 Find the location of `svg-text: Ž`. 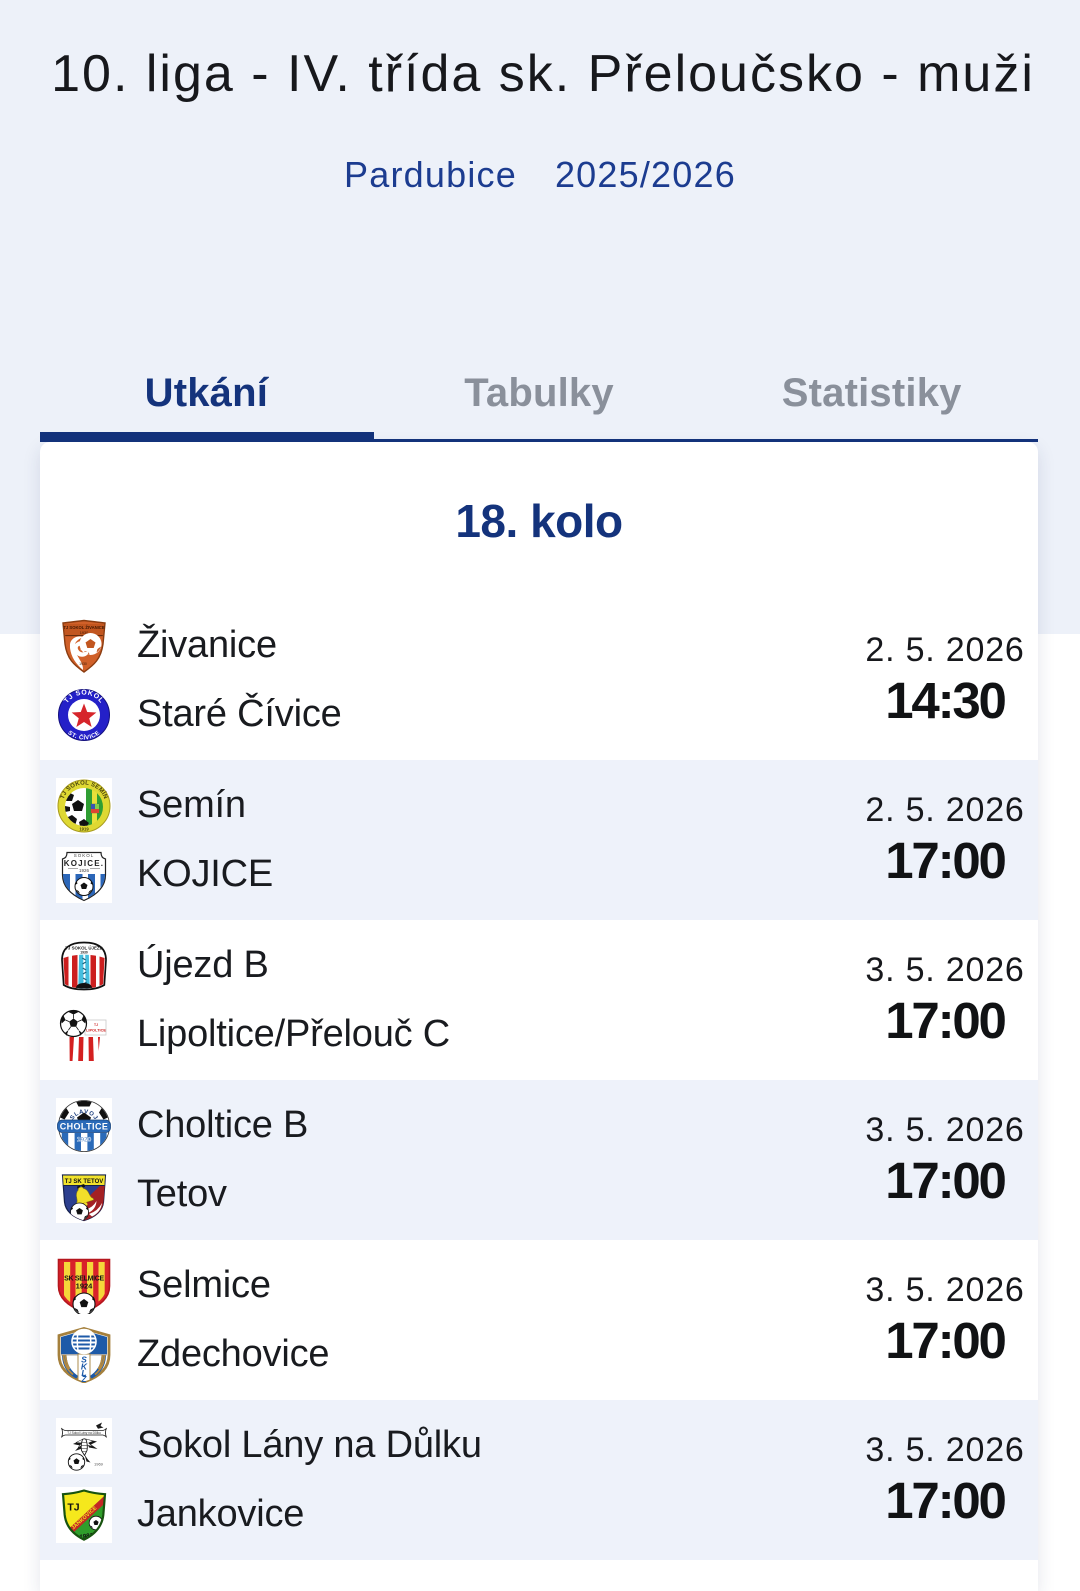

svg-text: Ž is located at coordinates (84, 1379).